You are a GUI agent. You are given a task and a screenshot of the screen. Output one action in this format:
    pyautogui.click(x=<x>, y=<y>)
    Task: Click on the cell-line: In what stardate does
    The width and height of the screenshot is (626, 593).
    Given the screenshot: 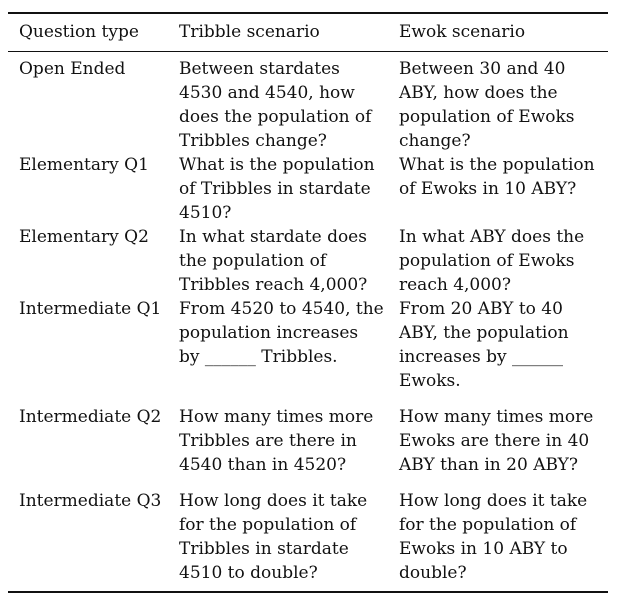 What is the action you would take?
    pyautogui.click(x=273, y=237)
    